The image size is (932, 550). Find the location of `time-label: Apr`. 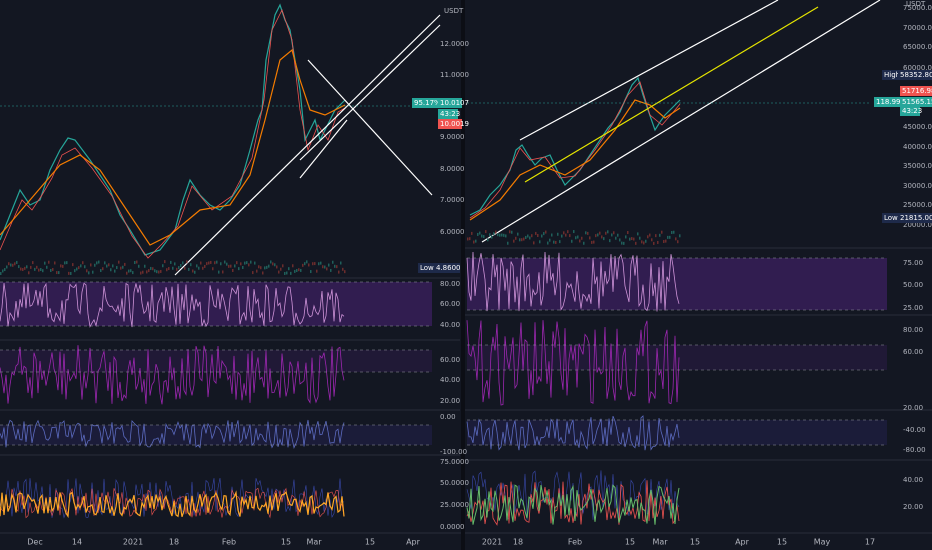

time-label: Apr is located at coordinates (413, 542).